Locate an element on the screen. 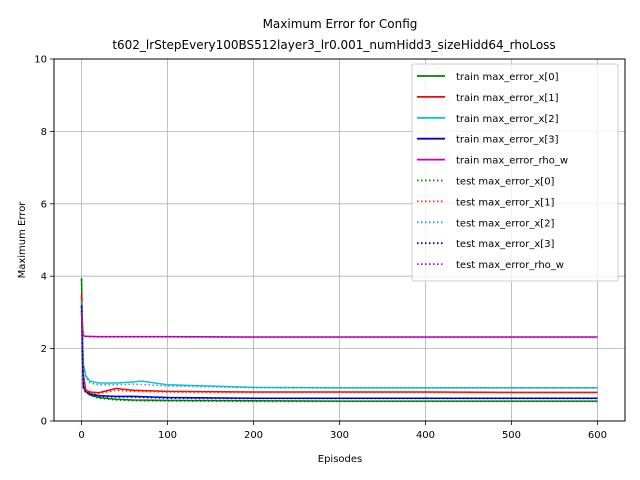 The width and height of the screenshot is (640, 480). legend-box is located at coordinates (515, 172).